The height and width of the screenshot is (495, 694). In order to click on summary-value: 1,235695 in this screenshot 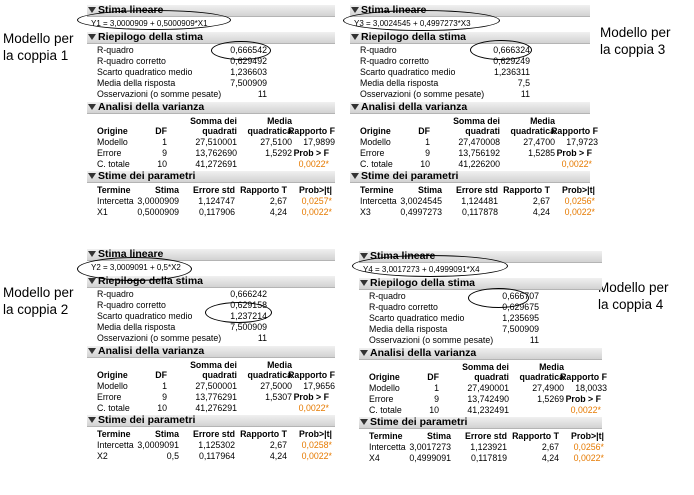, I will do `click(520, 318)`.